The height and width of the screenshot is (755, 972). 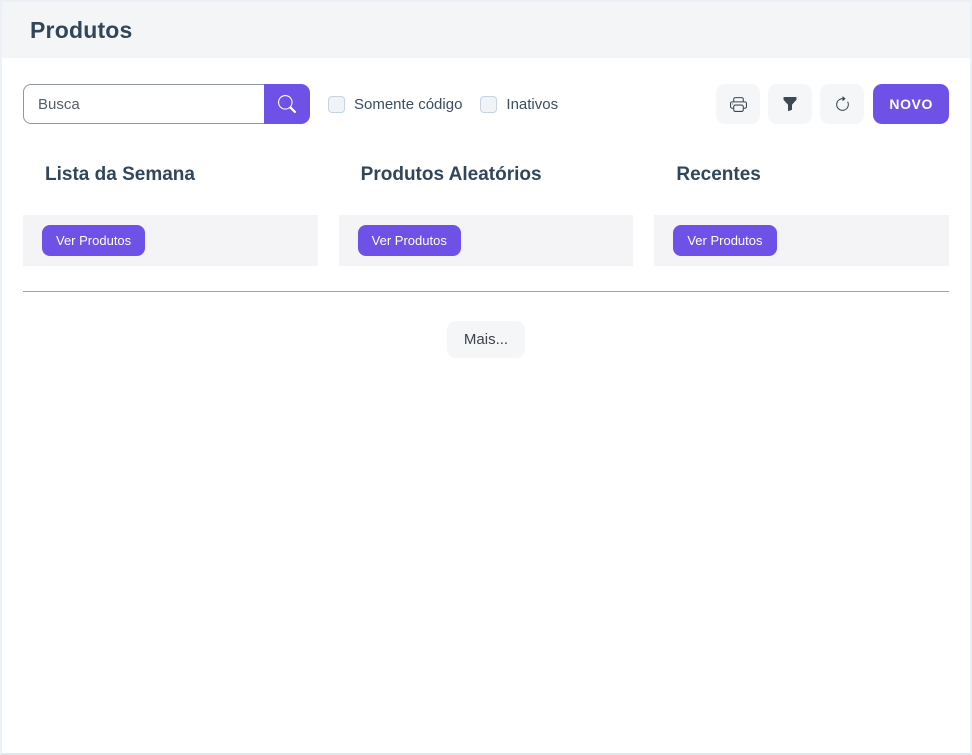 What do you see at coordinates (532, 104) in the screenshot?
I see `checkbox-inativos-label: Inativos` at bounding box center [532, 104].